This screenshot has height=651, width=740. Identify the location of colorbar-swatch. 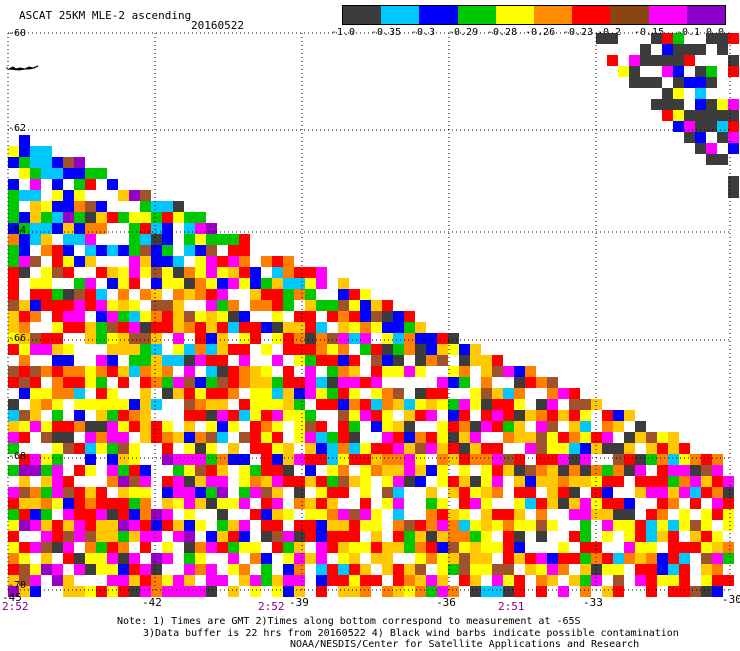
(629, 15).